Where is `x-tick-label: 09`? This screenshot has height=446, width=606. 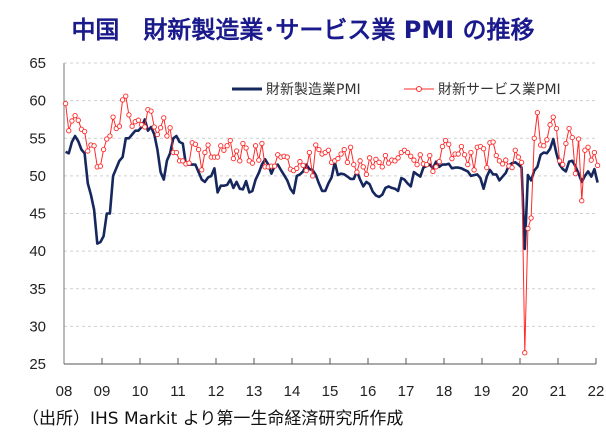
x-tick-label: 09 is located at coordinates (102, 391).